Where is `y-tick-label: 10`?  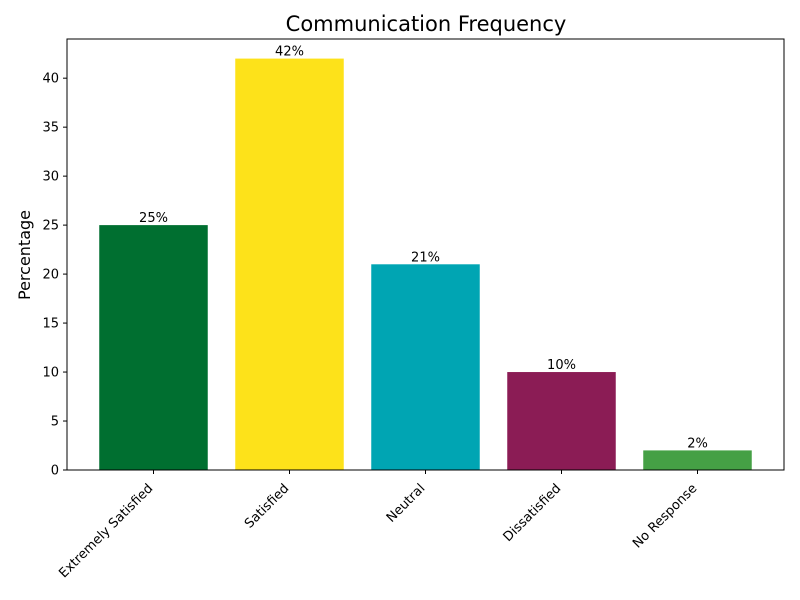 y-tick-label: 10 is located at coordinates (50, 373).